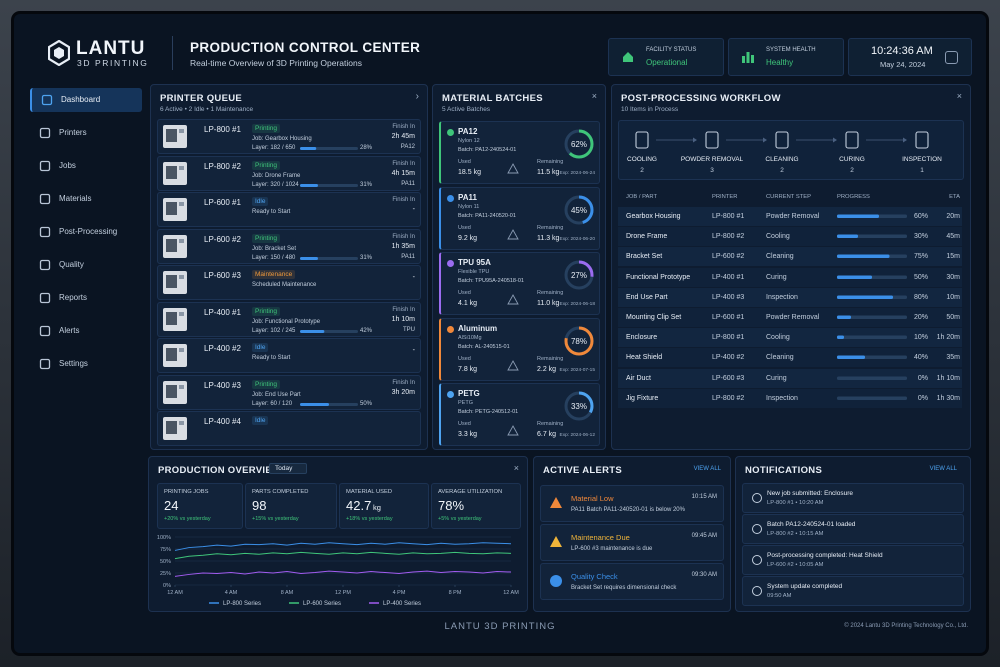 The height and width of the screenshot is (667, 1000). Describe the element at coordinates (289, 355) in the screenshot. I see `printer-row: LP-400 #2 Idle Ready to Start -` at that location.